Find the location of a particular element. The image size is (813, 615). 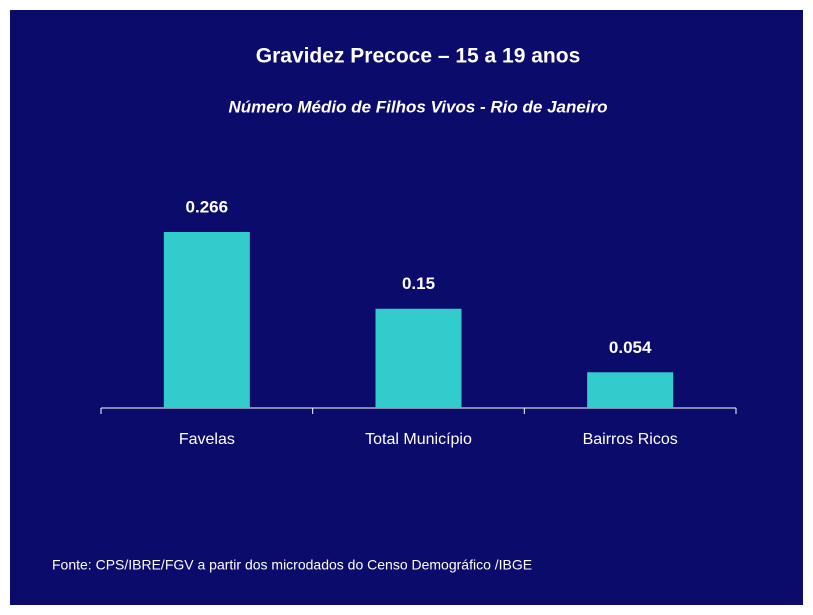

x-tick-label: Bairros Ricos is located at coordinates (630, 439).